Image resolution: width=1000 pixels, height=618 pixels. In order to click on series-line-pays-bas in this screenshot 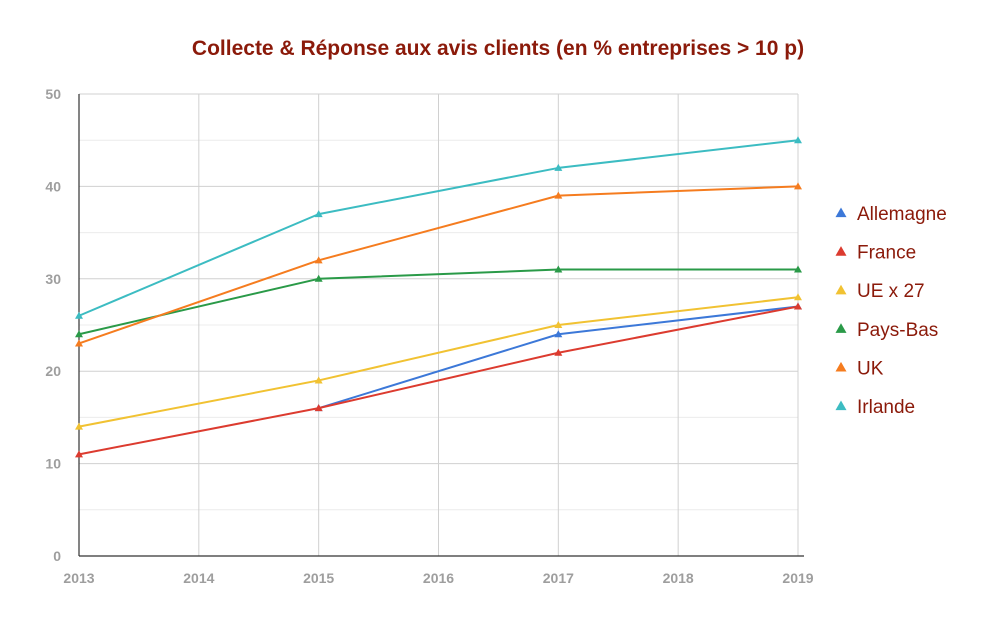, I will do `click(438, 302)`.